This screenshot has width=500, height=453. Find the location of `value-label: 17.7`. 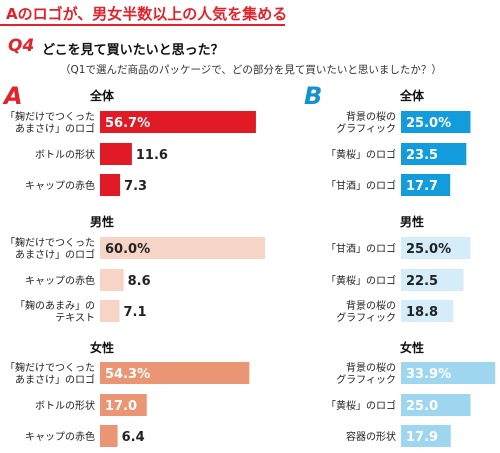

value-label: 17.7 is located at coordinates (422, 186).